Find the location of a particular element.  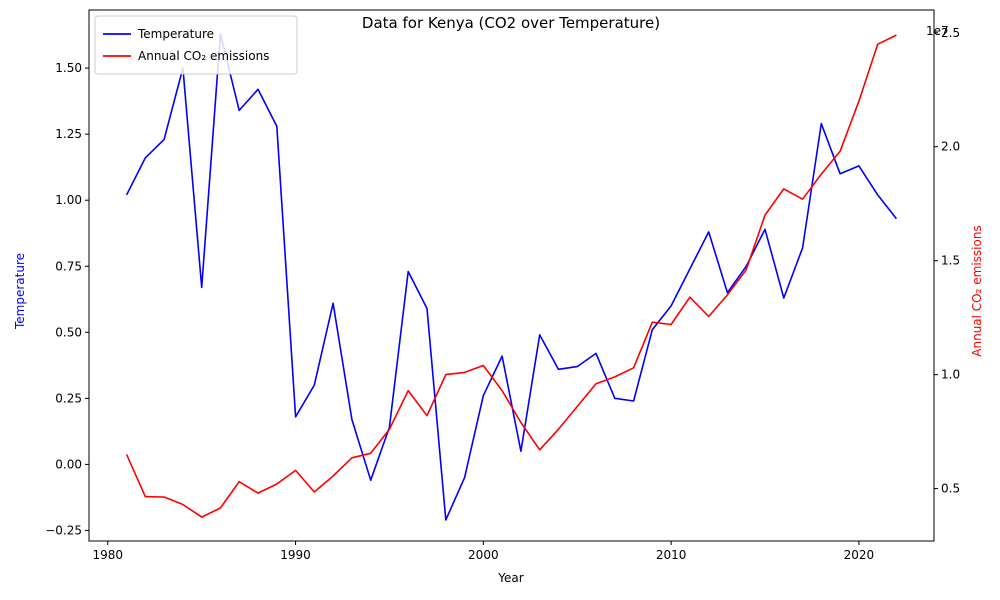

y-left-tick-label: 1.25 is located at coordinates (68, 134).